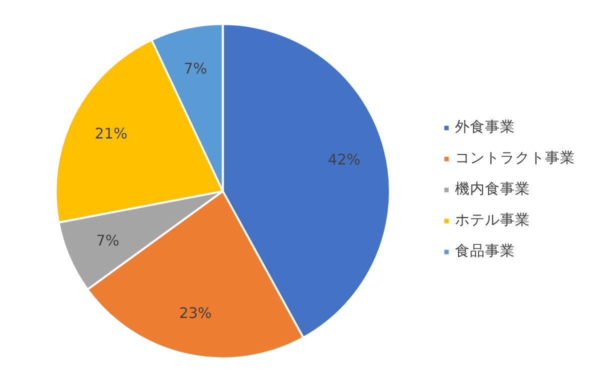  Describe the element at coordinates (485, 251) in the screenshot. I see `legend-label: 食品事業` at that location.